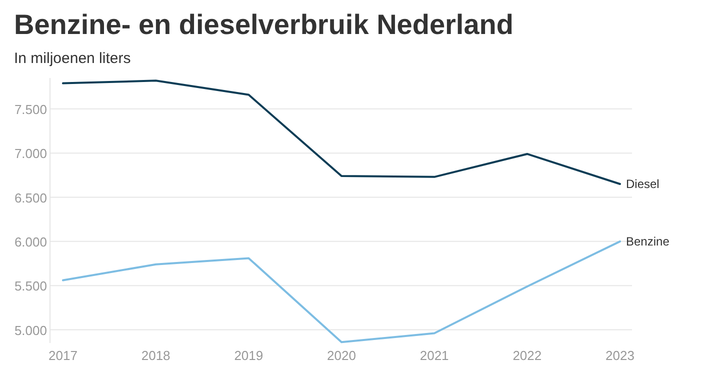  I want to click on series-label: Benzine, so click(648, 241).